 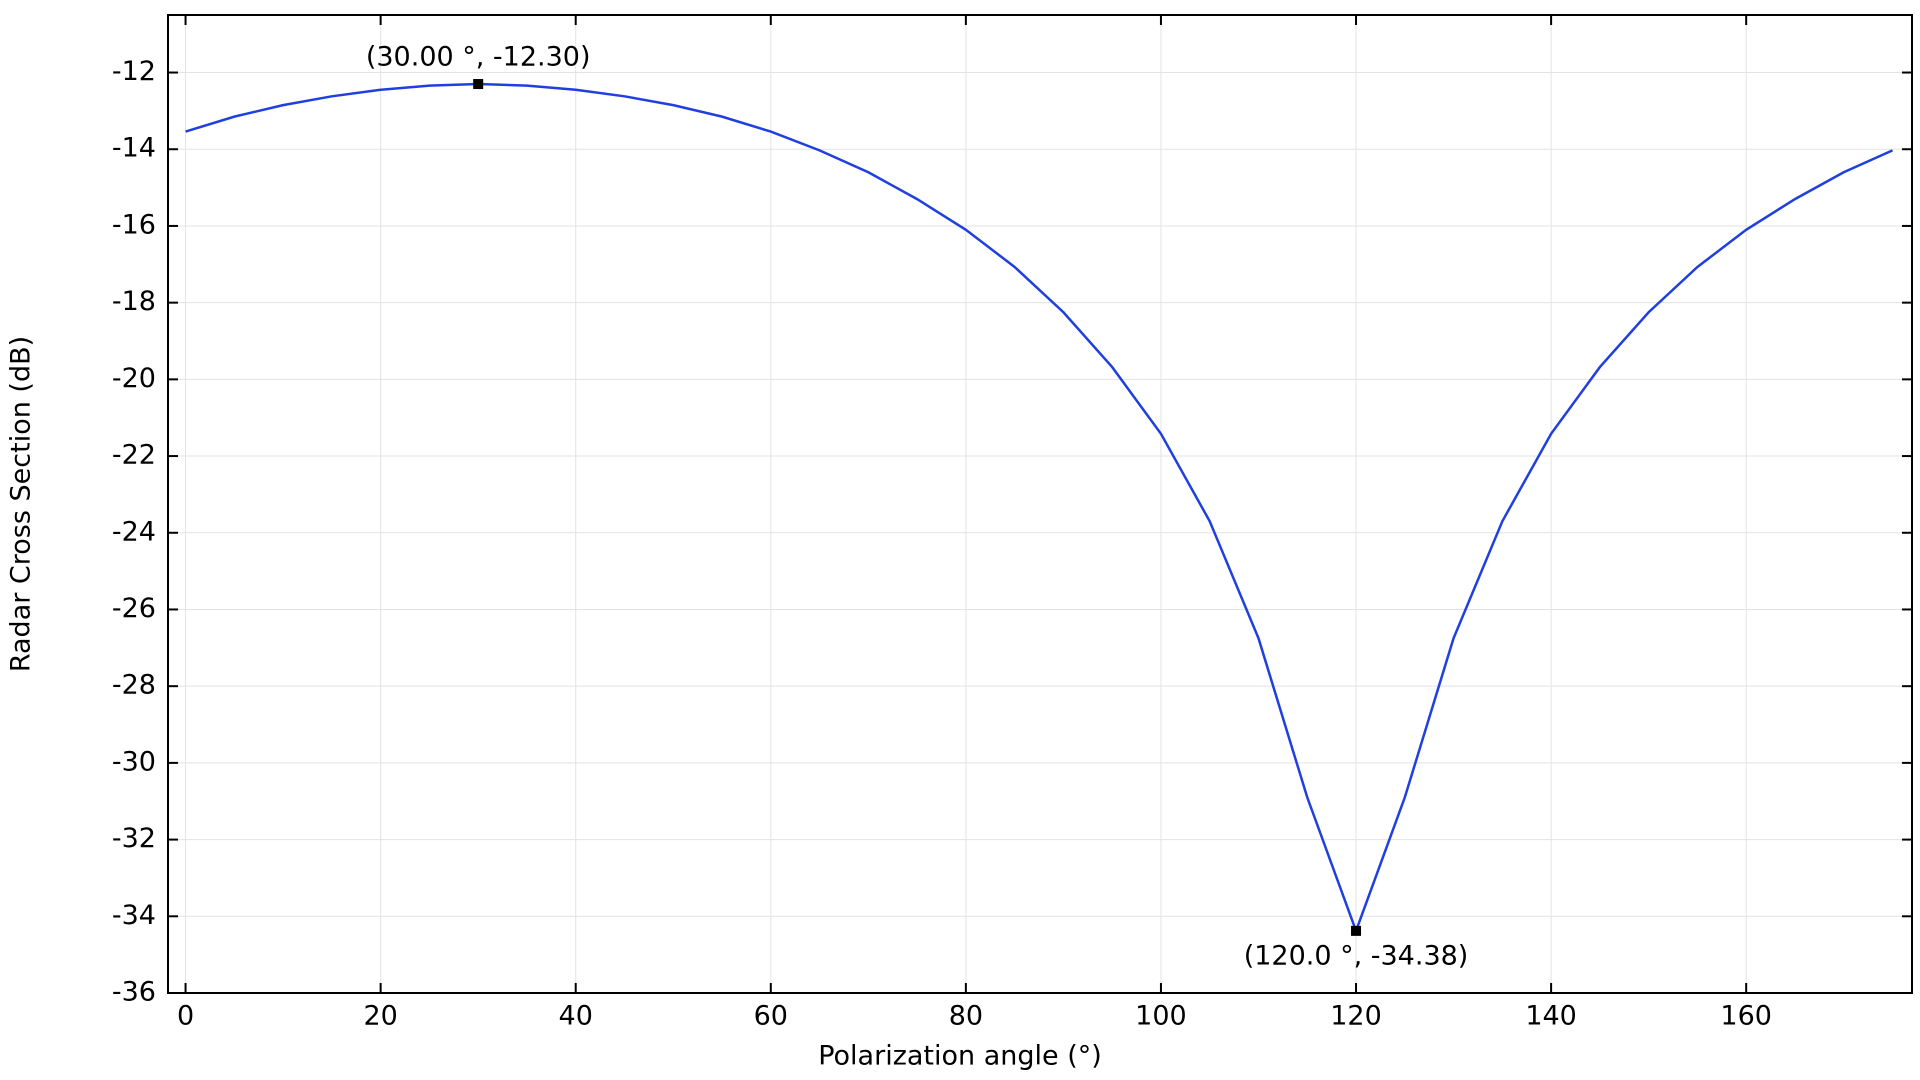 I want to click on x-tick-label: 20, so click(x=380, y=1016).